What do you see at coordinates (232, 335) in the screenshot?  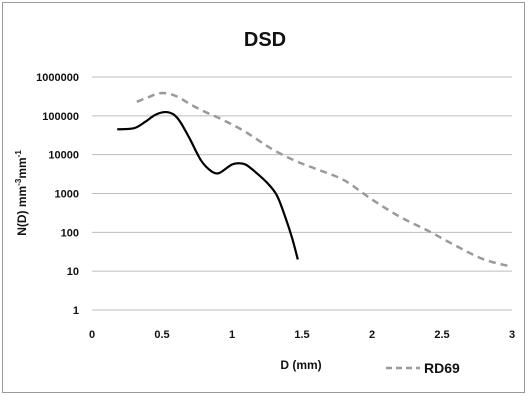 I see `x-tick-label: 1` at bounding box center [232, 335].